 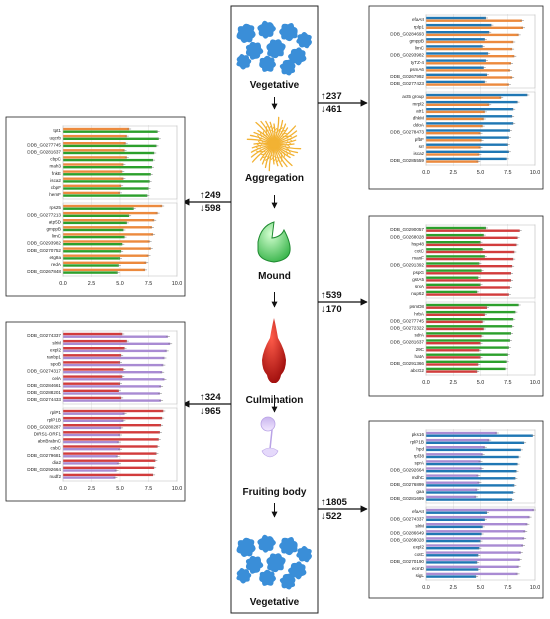 I want to click on gene-label: DDB_G0277213, so click(x=44, y=214).